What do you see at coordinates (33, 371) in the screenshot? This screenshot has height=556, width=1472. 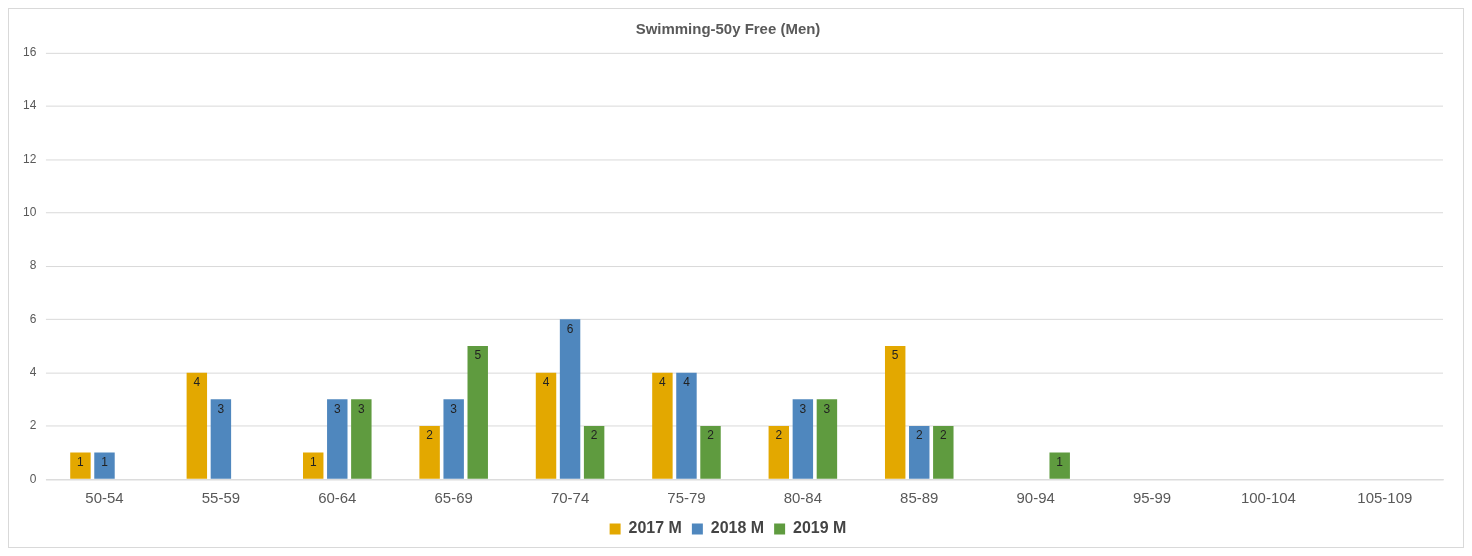 I see `y-tick-label: 4` at bounding box center [33, 371].